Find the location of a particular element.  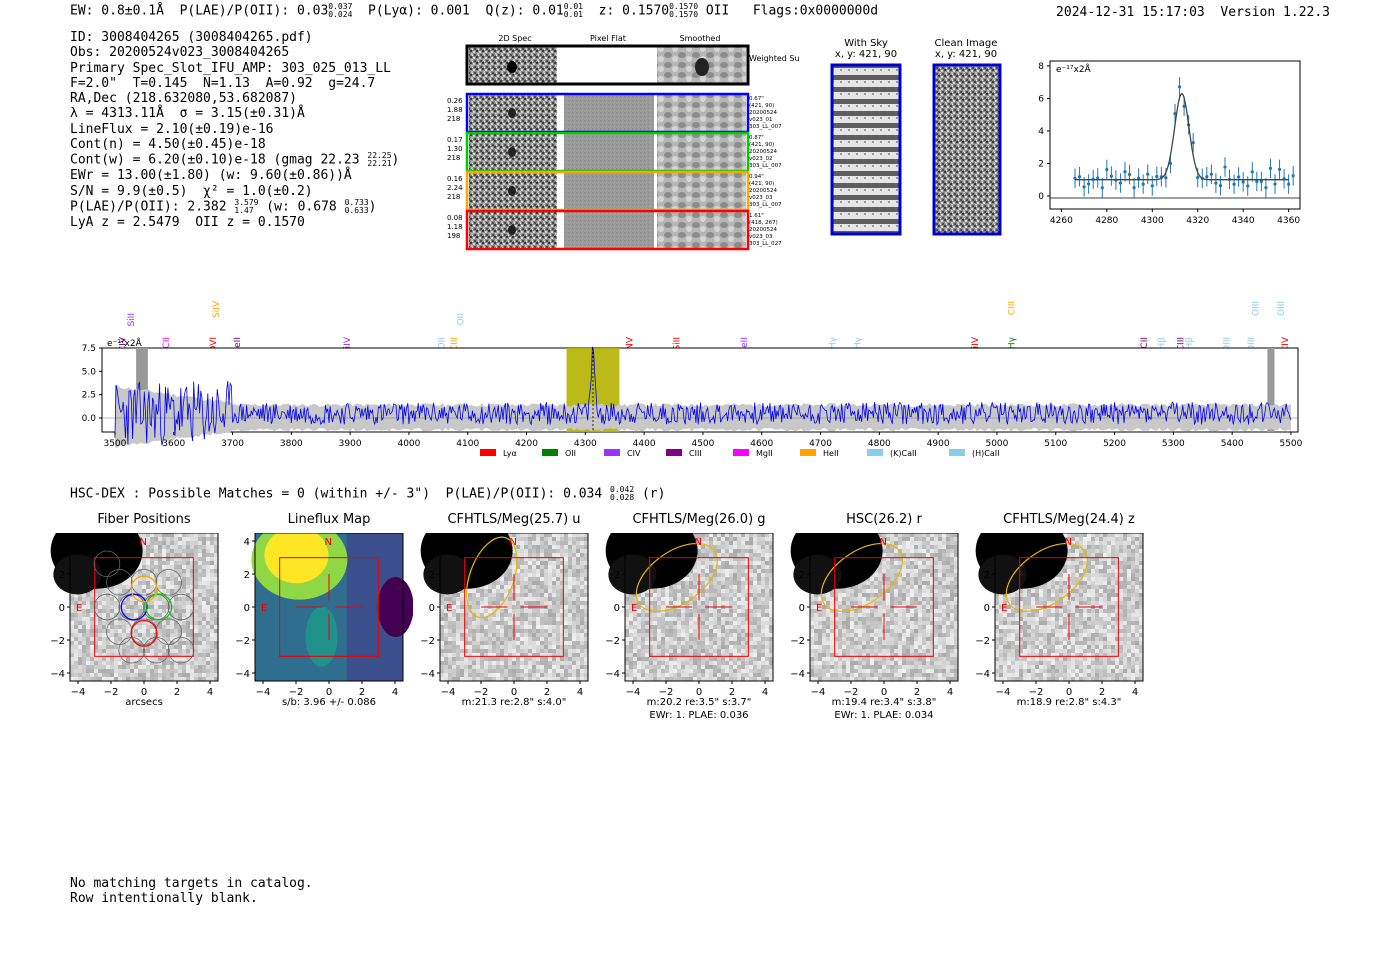

emission-line-label: SiII is located at coordinates (677, 344).